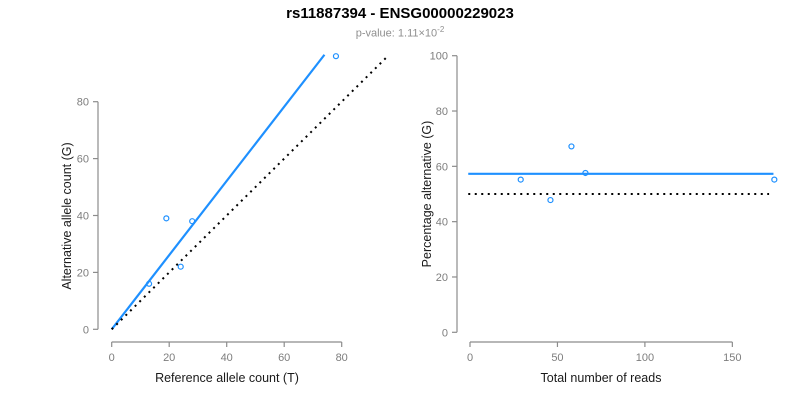 This screenshot has width=800, height=400. I want to click on left-y-axis-label: Alternative allele count (G), so click(67, 216).